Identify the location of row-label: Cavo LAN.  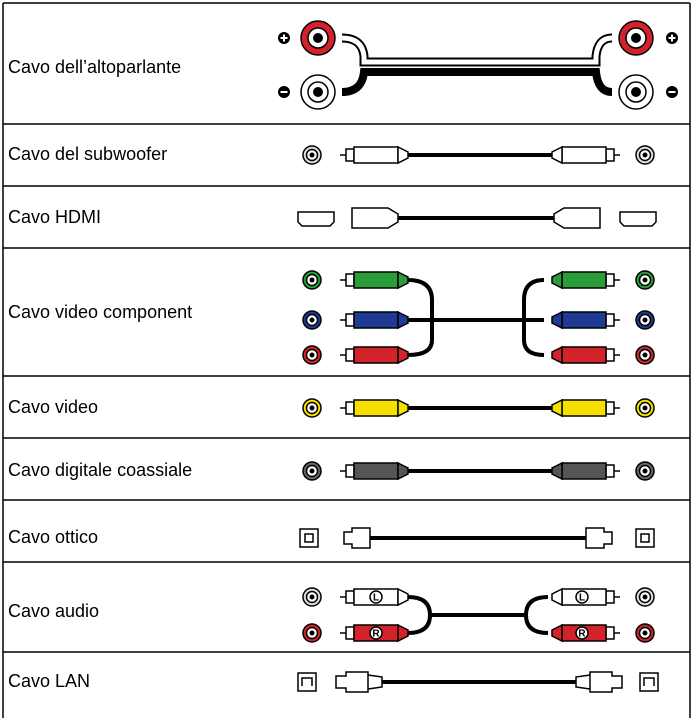
(49, 681).